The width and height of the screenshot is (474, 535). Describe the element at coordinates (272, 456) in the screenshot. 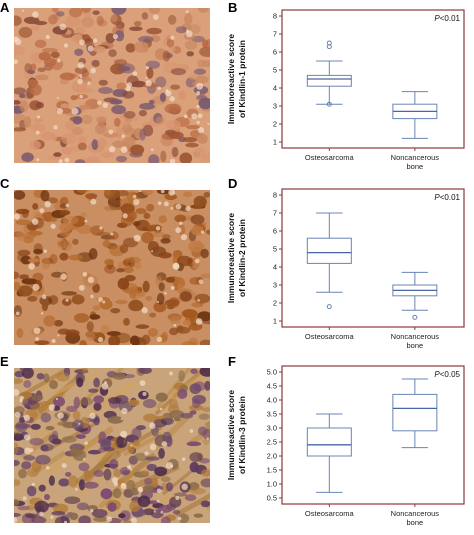

I see `y-tick-label: 2.0` at that location.